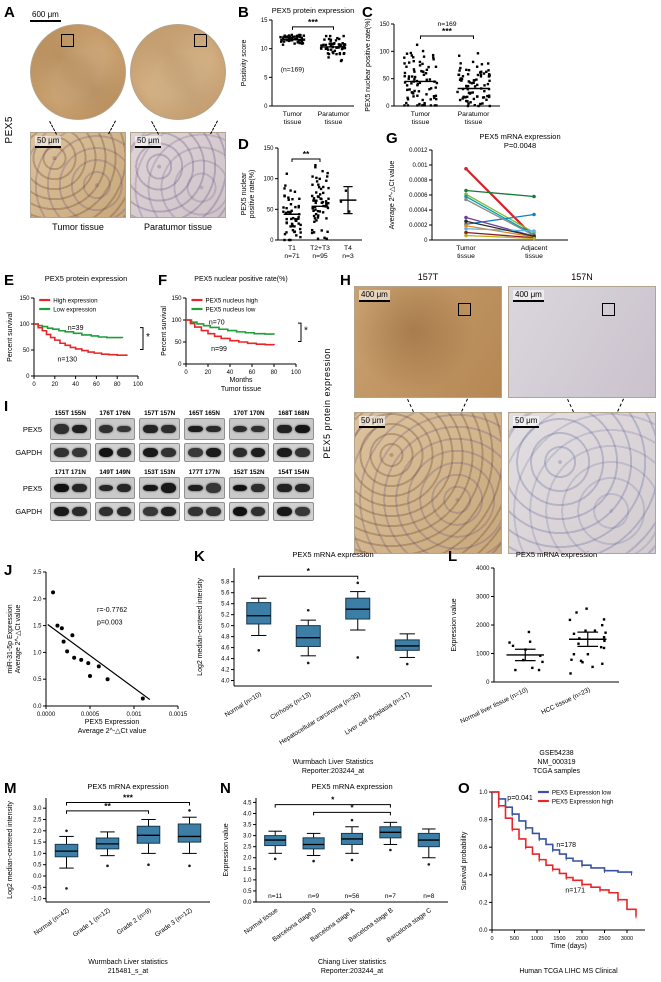 This screenshot has width=661, height=982. What do you see at coordinates (243, 705) in the screenshot?
I see `svg-text: Normal (n=10)` at bounding box center [243, 705].